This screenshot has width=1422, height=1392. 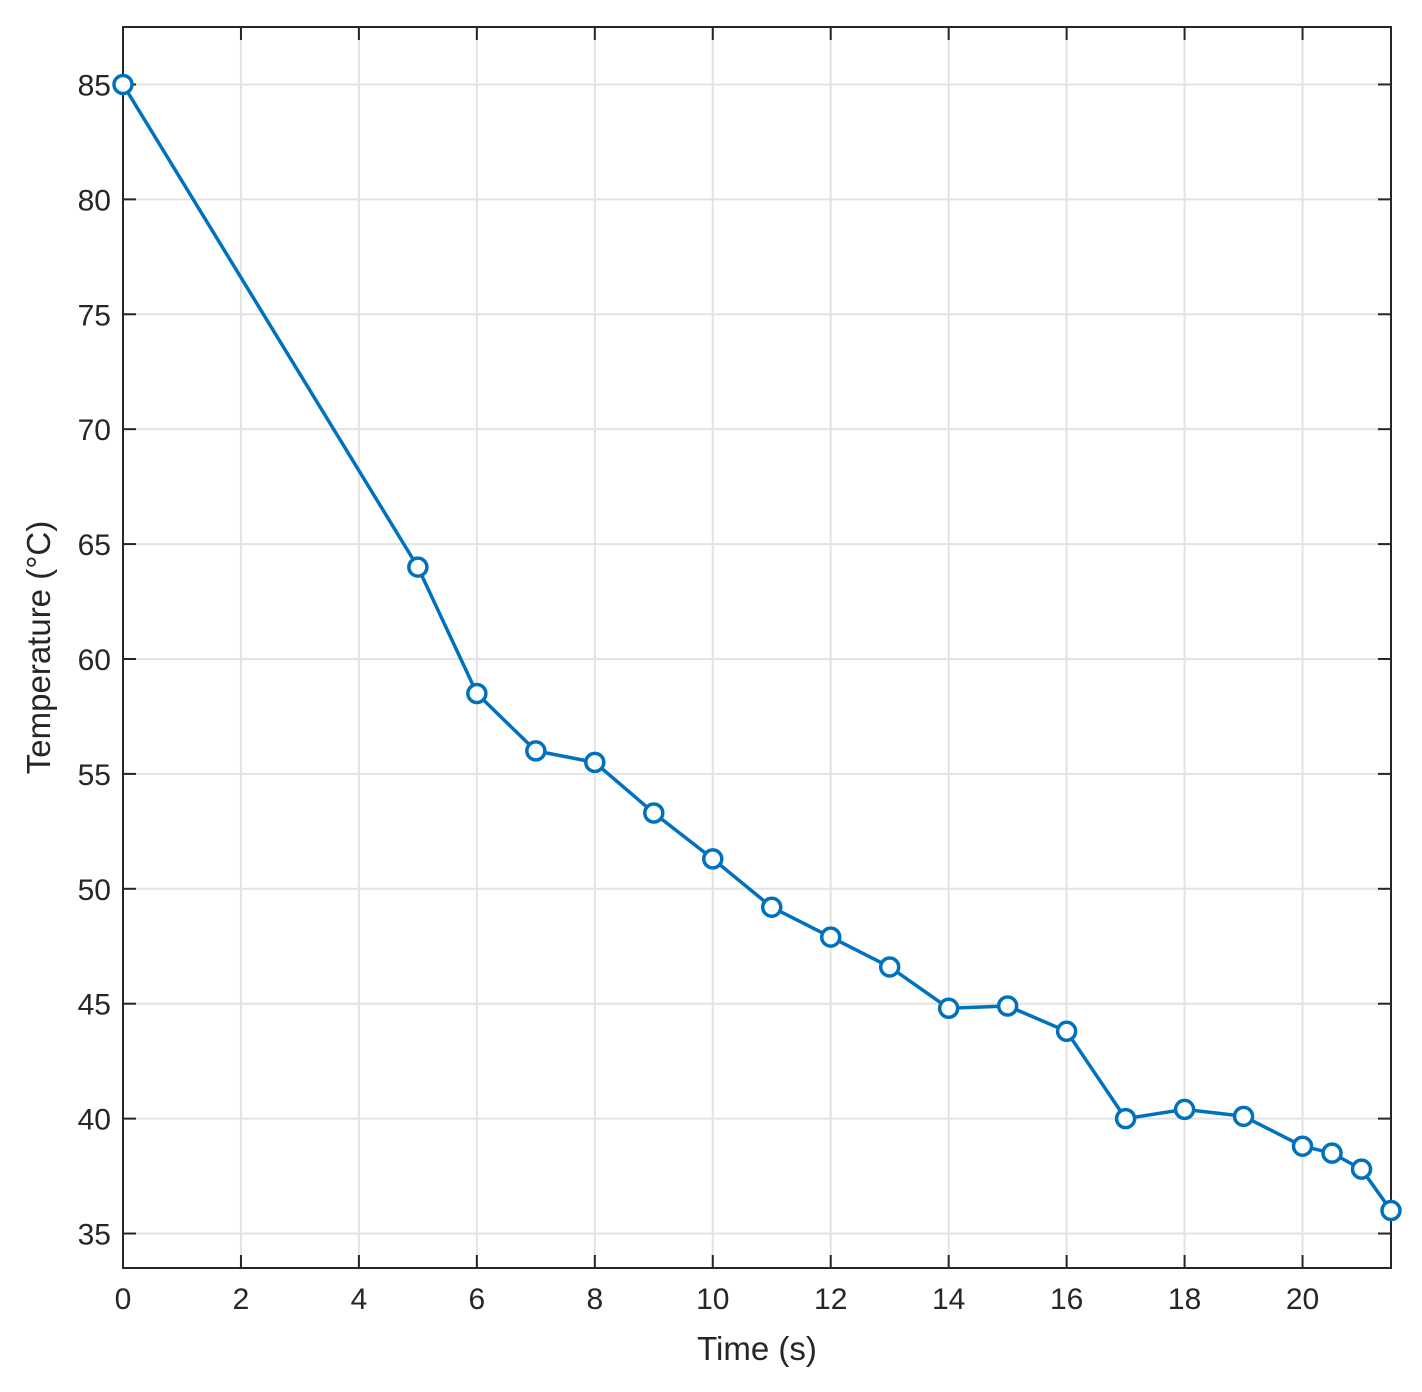 I want to click on x-tick-label: 0, so click(x=123, y=1299).